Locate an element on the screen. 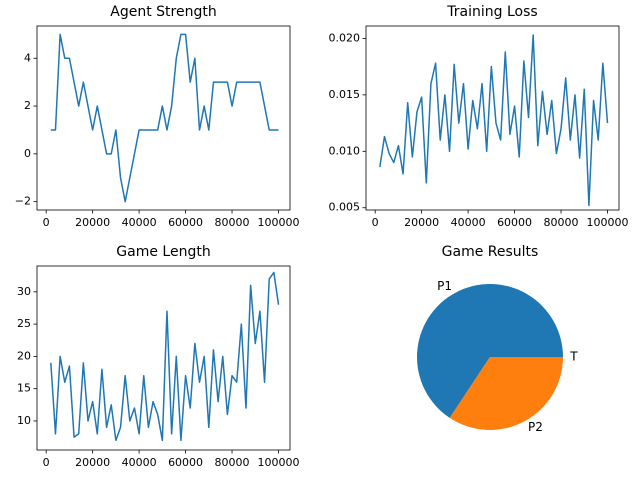  subplot-title: Training Loss is located at coordinates (491, 12).